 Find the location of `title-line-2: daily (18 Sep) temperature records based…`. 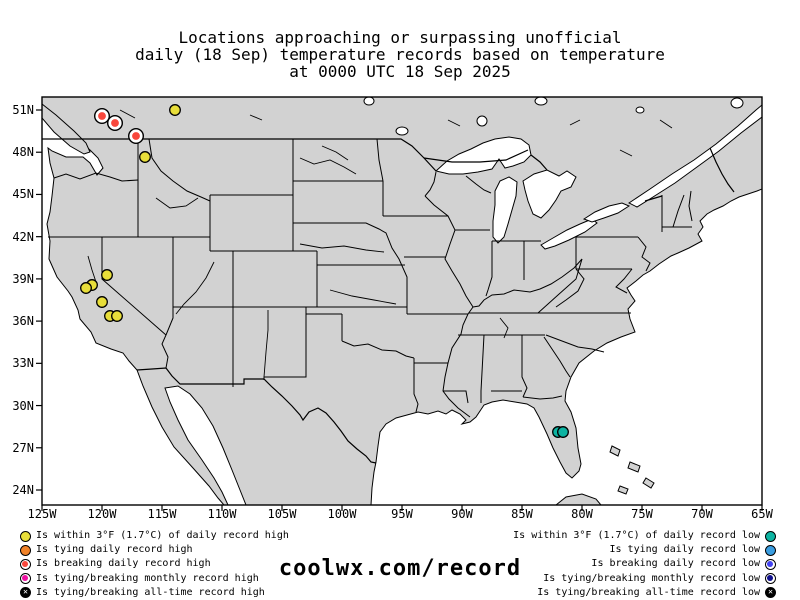

title-line-2: daily (18 Sep) temperature records based… is located at coordinates (400, 54).